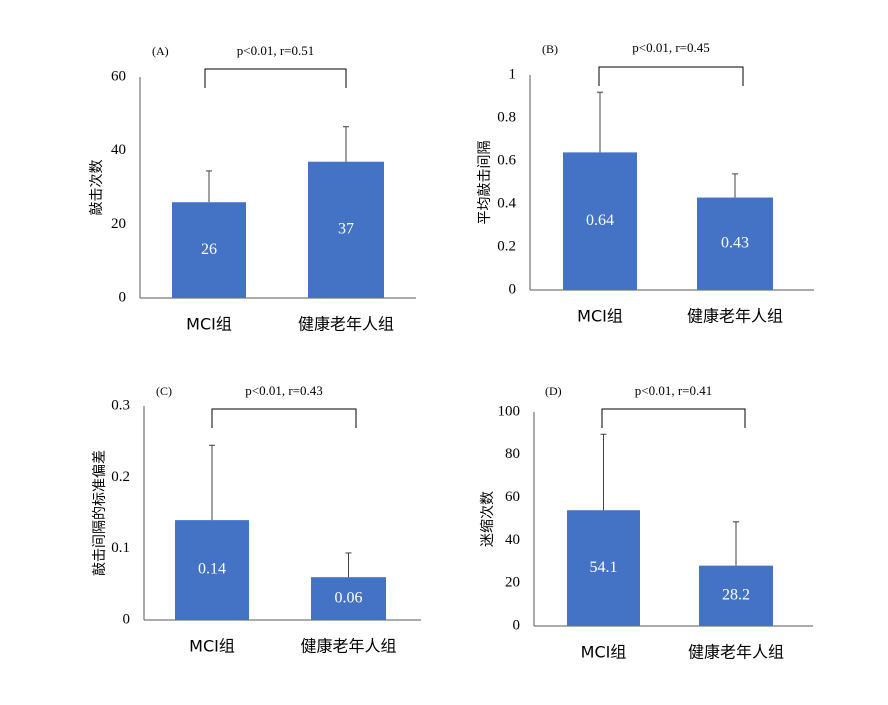 Image resolution: width=888 pixels, height=705 pixels. I want to click on y-tick-label: 0.3, so click(120, 405).